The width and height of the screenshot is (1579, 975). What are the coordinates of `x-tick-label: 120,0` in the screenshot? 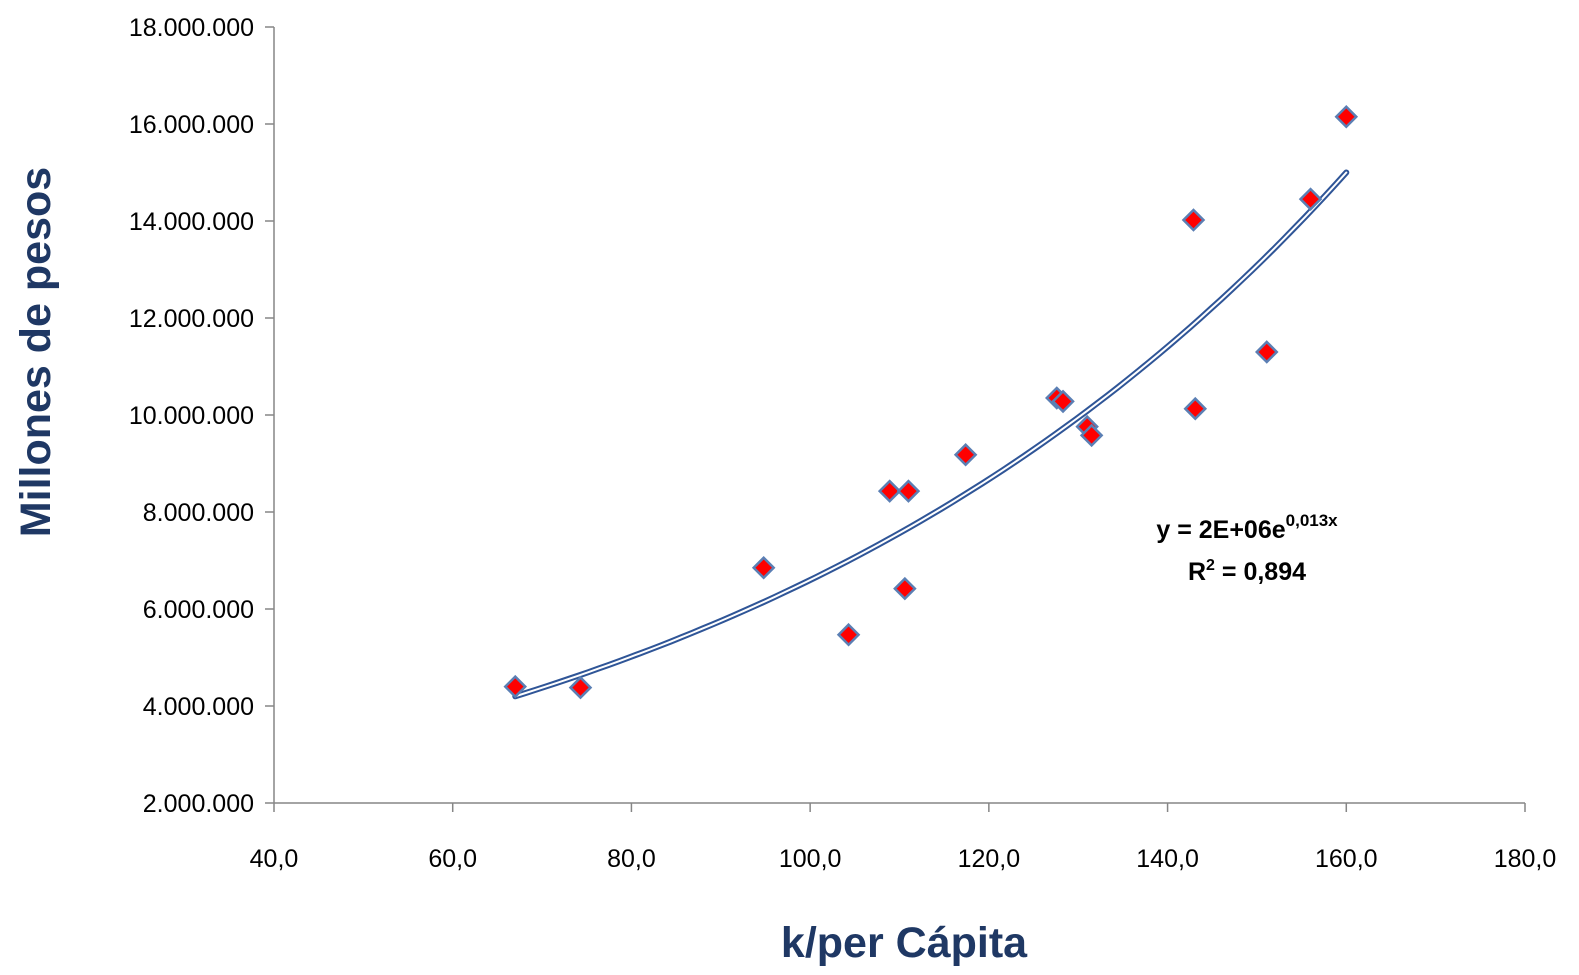 It's located at (989, 859).